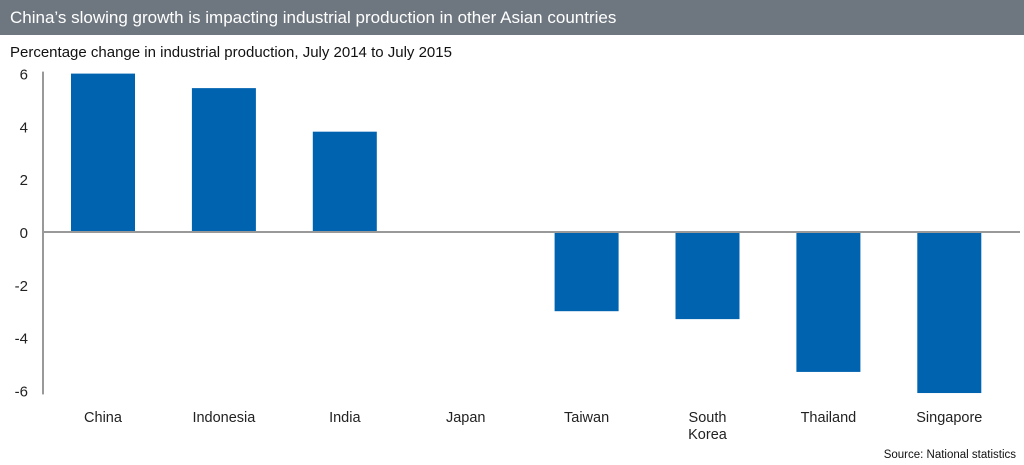 This screenshot has height=465, width=1024. Describe the element at coordinates (344, 181) in the screenshot. I see `bar-india` at that location.